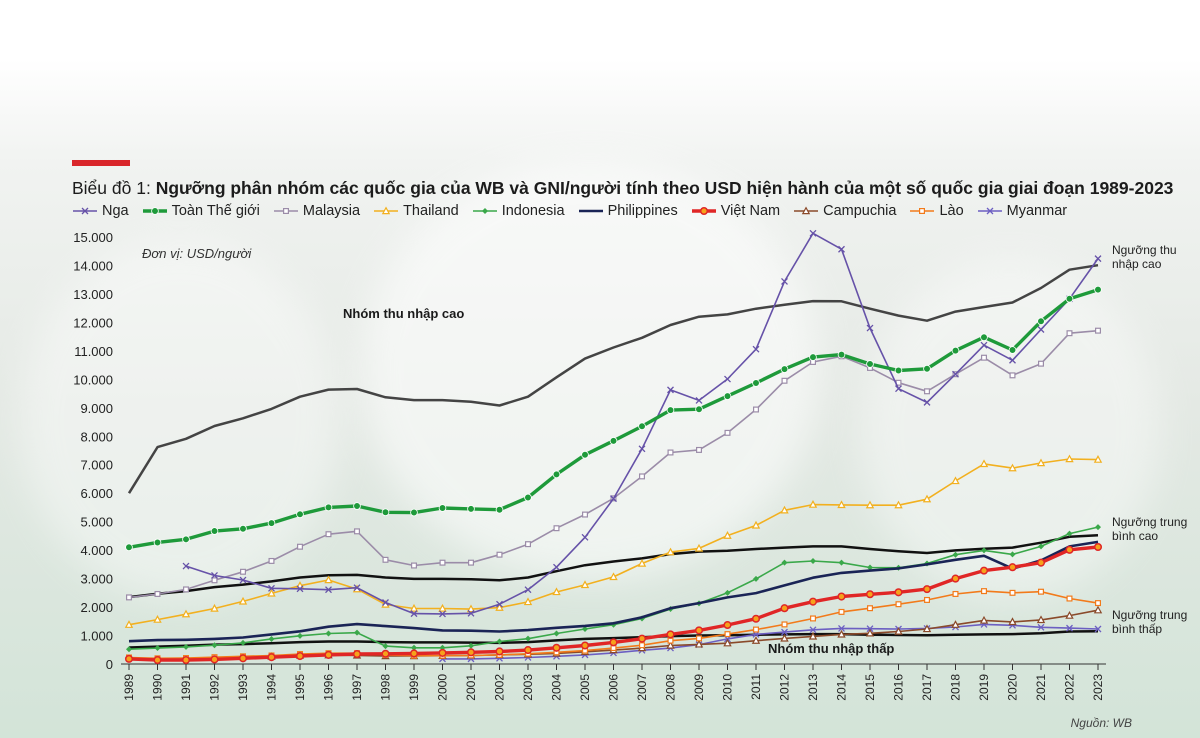 This screenshot has height=738, width=1200. I want to click on legend-item-viet-nam: Việt Nam, so click(735, 211).